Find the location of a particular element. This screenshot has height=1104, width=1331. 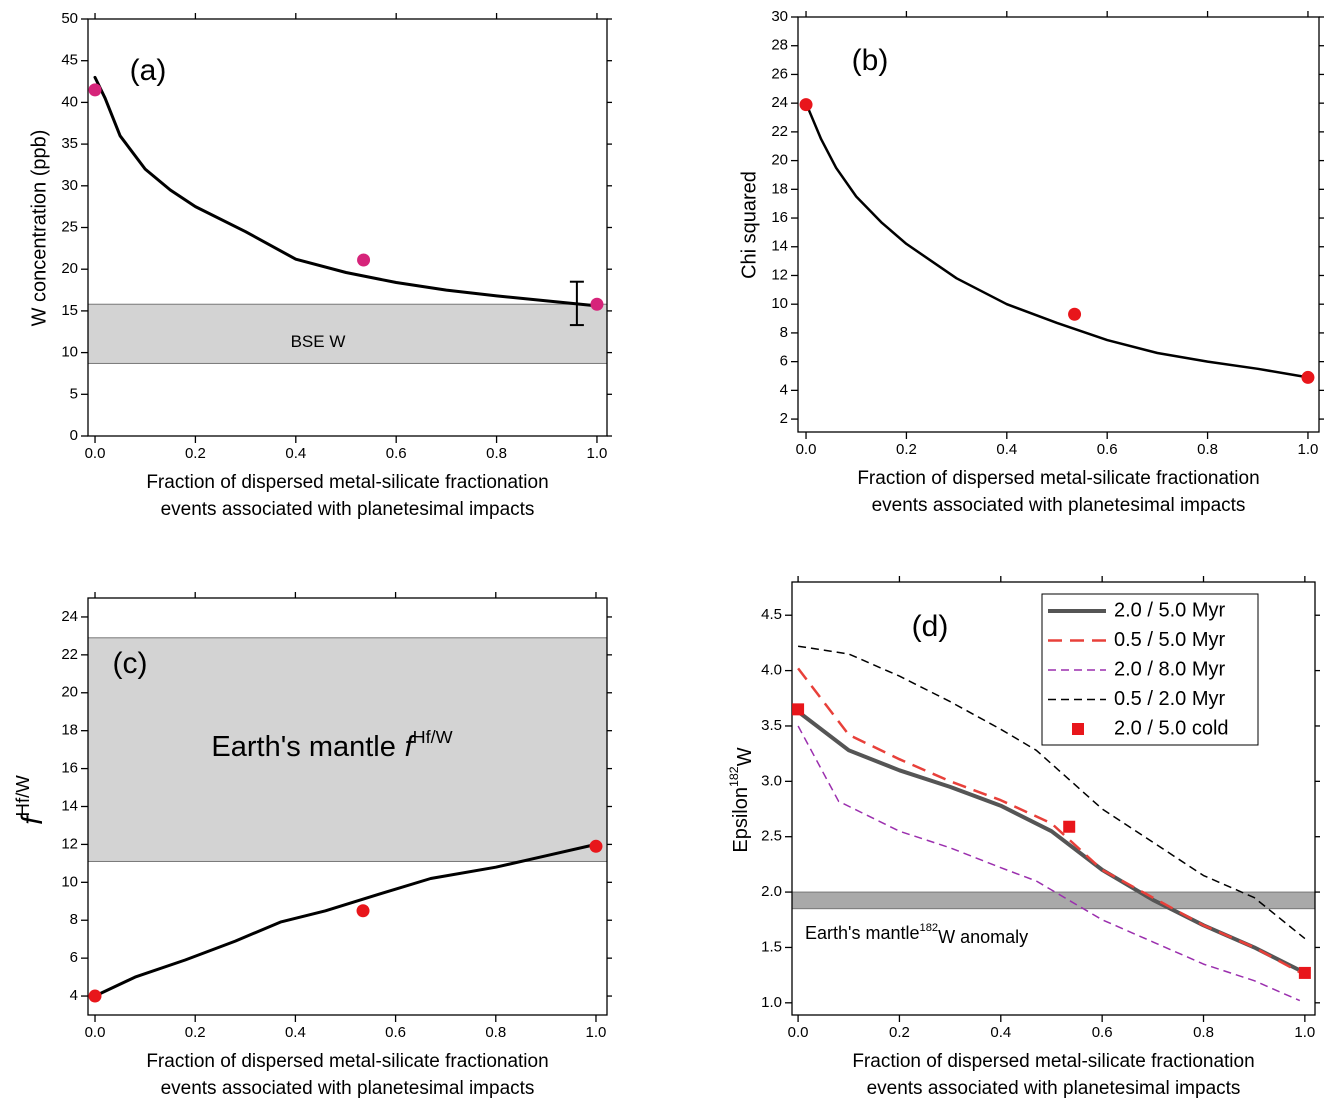

y-tick-label: 2.5 is located at coordinates (771, 836).